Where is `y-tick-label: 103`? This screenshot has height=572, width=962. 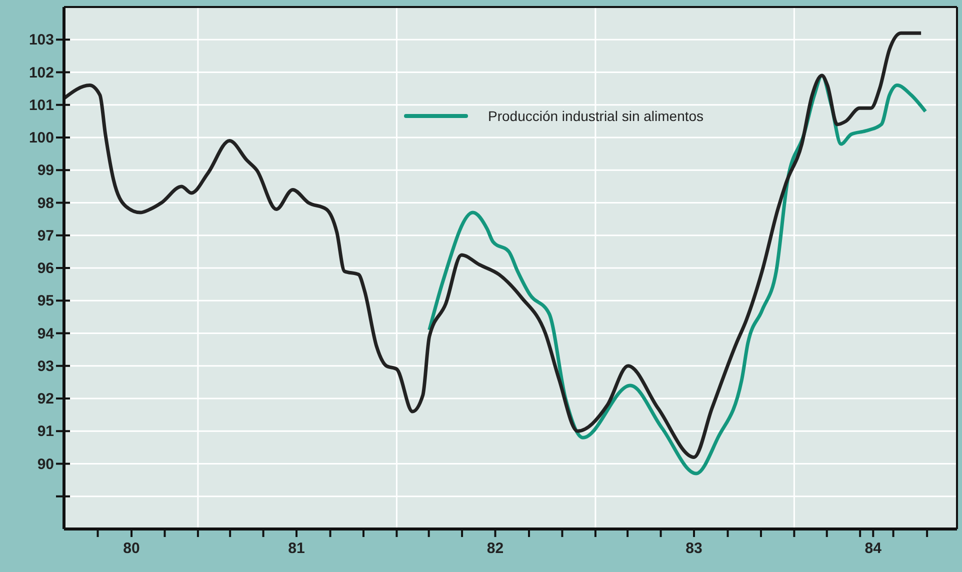
y-tick-label: 103 is located at coordinates (41, 40).